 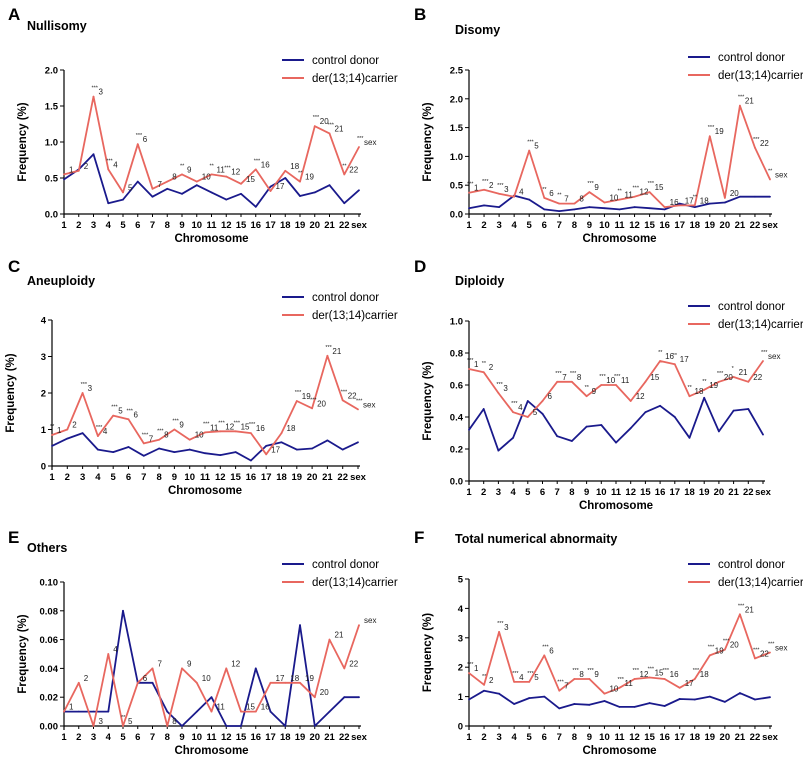 I want to click on x-tick-label: 16, so click(x=251, y=477).